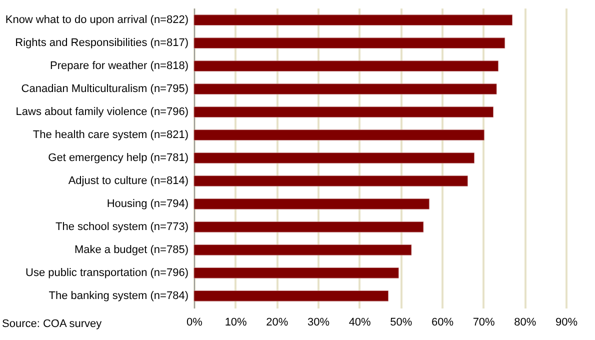 The image size is (595, 340). What do you see at coordinates (236, 322) in the screenshot?
I see `x-tick-label: 10%` at bounding box center [236, 322].